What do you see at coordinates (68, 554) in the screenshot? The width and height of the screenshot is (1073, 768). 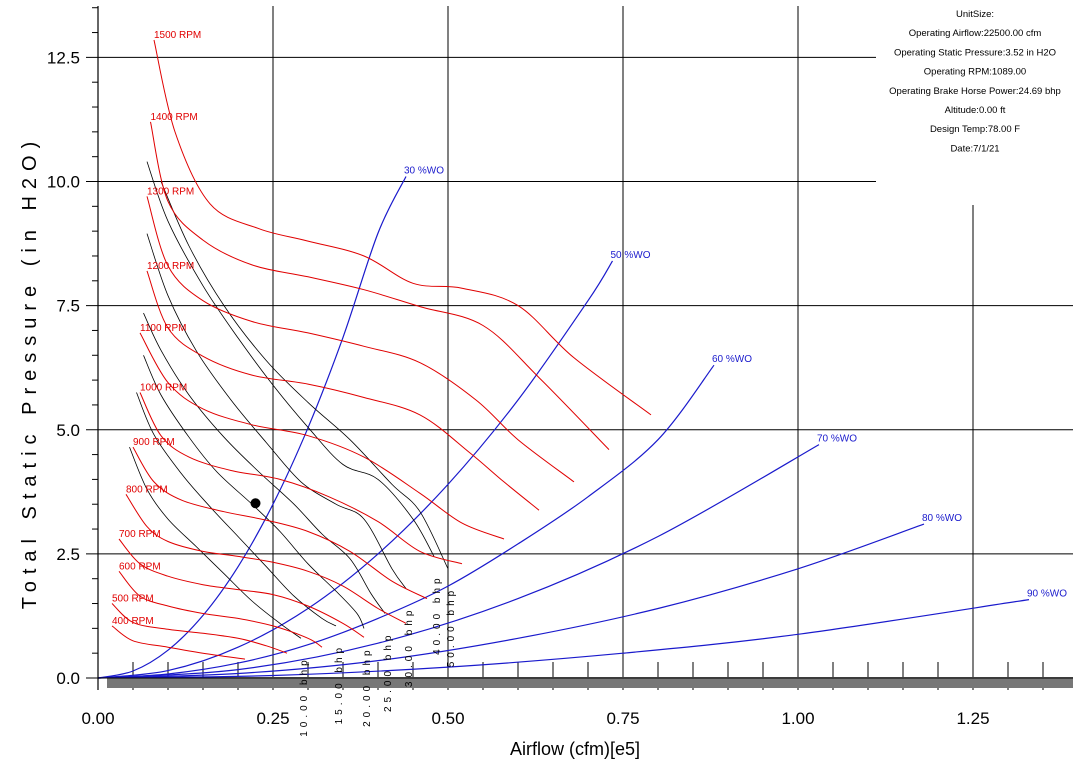 I see `y-tick-label: 2.5` at bounding box center [68, 554].